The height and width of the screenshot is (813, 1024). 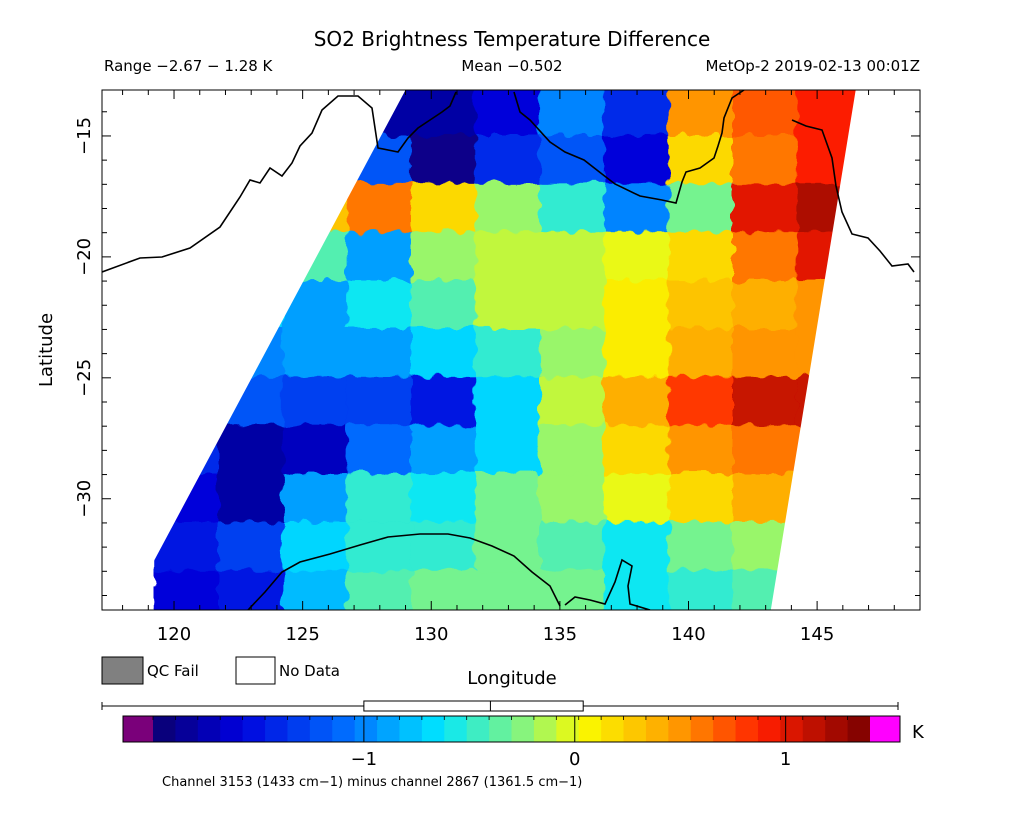 What do you see at coordinates (512, 39) in the screenshot?
I see `chart-title: SO2 Brightness Temperature Difference` at bounding box center [512, 39].